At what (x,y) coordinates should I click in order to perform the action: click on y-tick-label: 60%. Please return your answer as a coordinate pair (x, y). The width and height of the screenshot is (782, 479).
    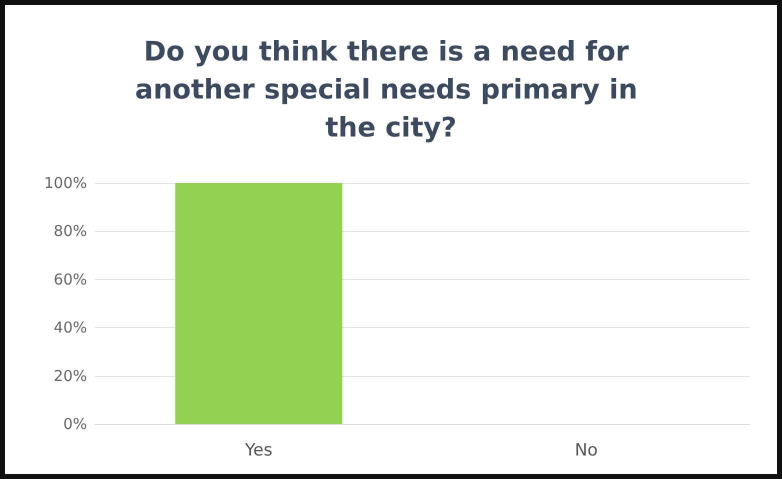
    Looking at the image, I should click on (70, 279).